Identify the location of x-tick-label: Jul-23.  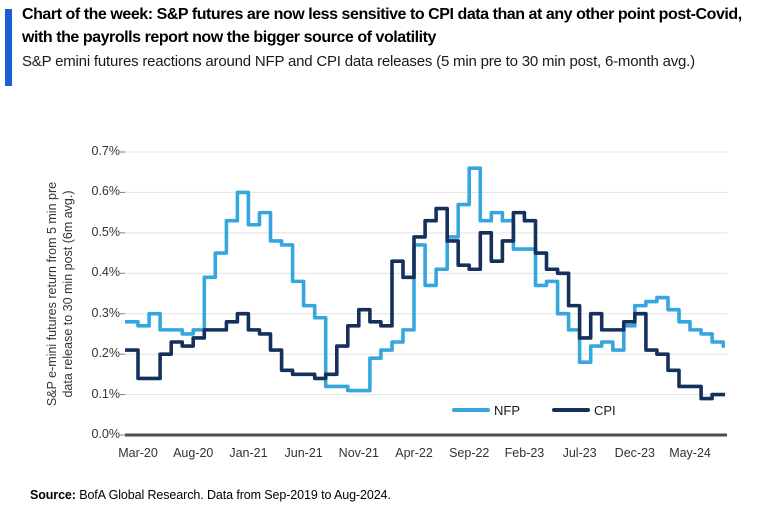
(579, 453).